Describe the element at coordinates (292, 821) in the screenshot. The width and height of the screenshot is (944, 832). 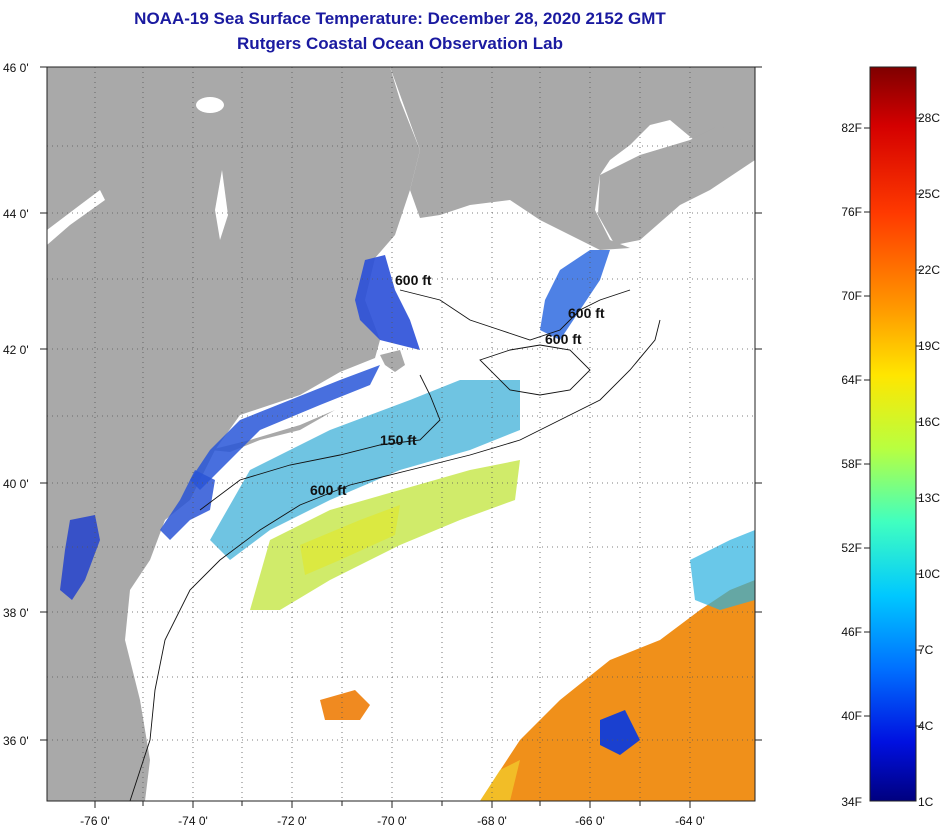
I see `lon-tick-label: -72 0'` at that location.